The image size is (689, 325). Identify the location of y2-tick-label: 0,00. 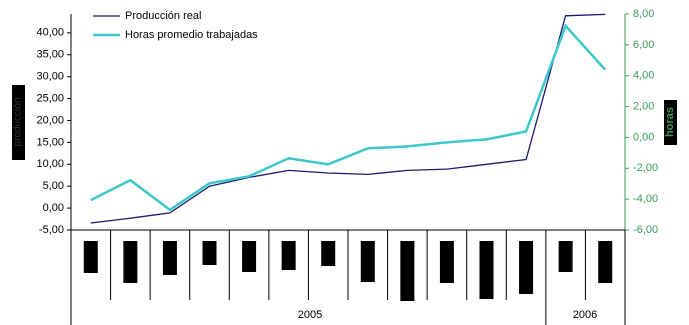
(643, 137).